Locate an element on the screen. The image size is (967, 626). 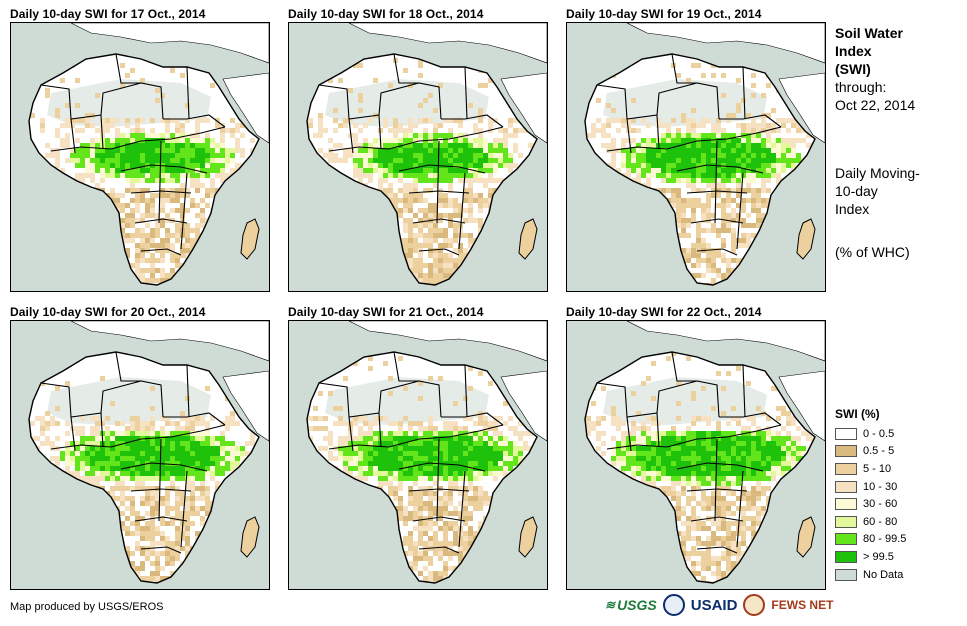
legend-label: > 99.5 is located at coordinates (878, 556).